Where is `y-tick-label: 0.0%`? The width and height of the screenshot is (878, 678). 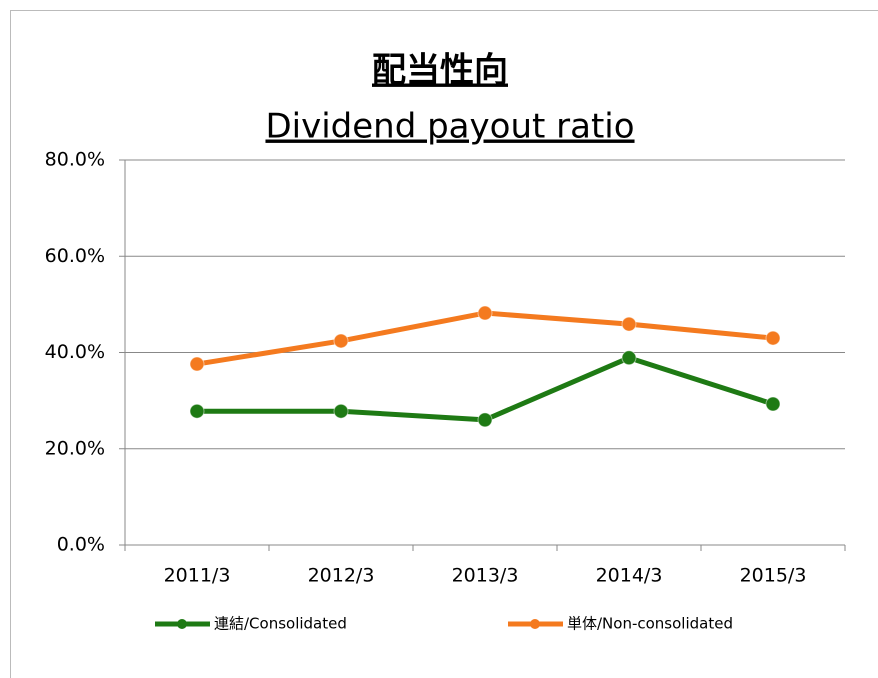 y-tick-label: 0.0% is located at coordinates (81, 545).